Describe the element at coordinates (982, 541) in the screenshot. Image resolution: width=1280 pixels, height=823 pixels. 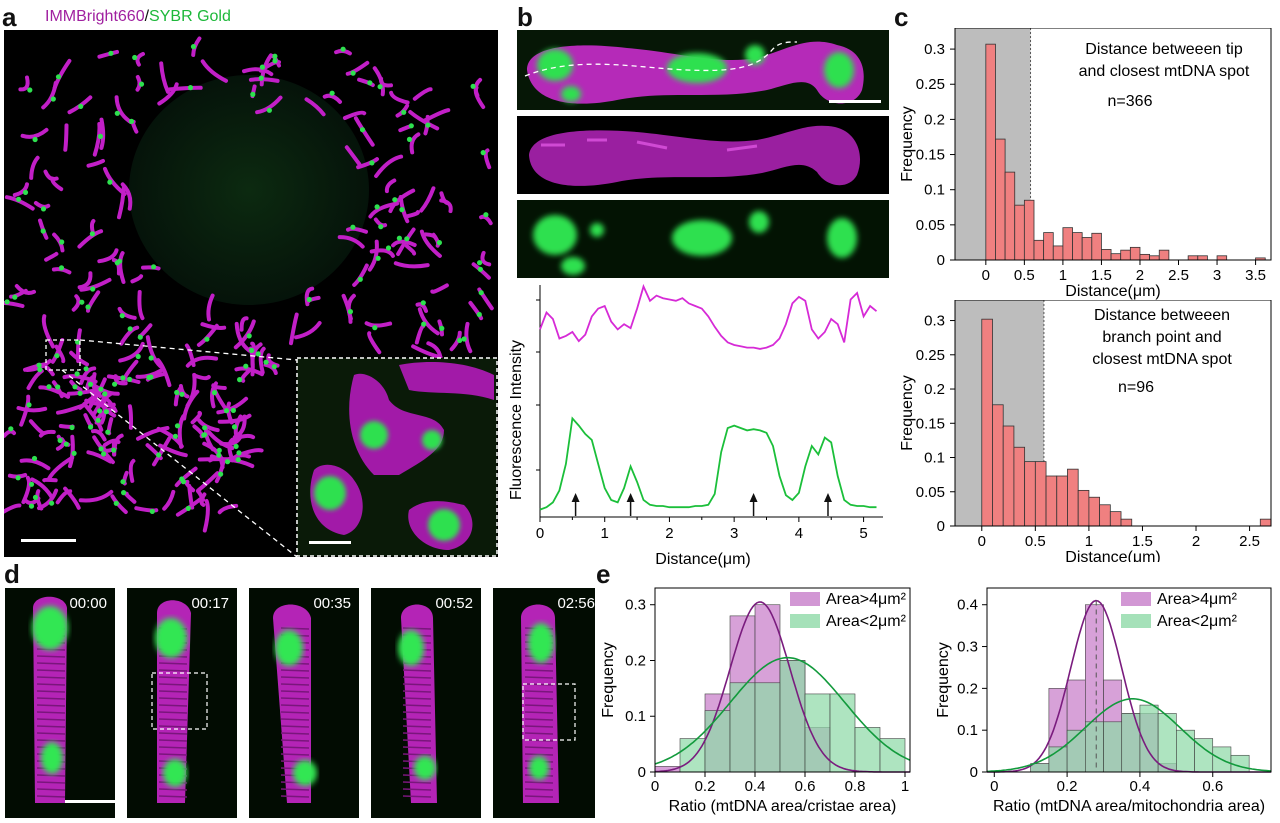
I see `x-tick-label: 0` at that location.